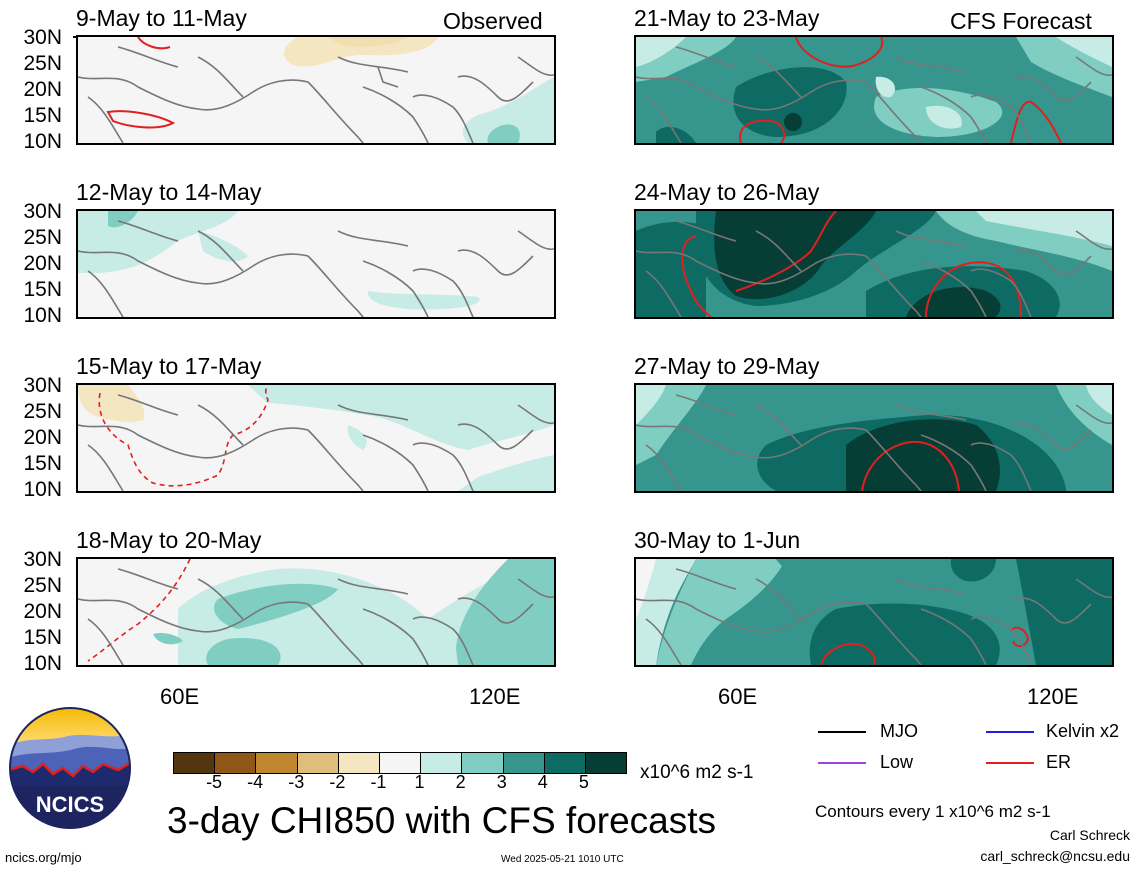  Describe the element at coordinates (933, 811) in the screenshot. I see `contour-note: Contours every 1 x10^6 m2 s-1` at that location.